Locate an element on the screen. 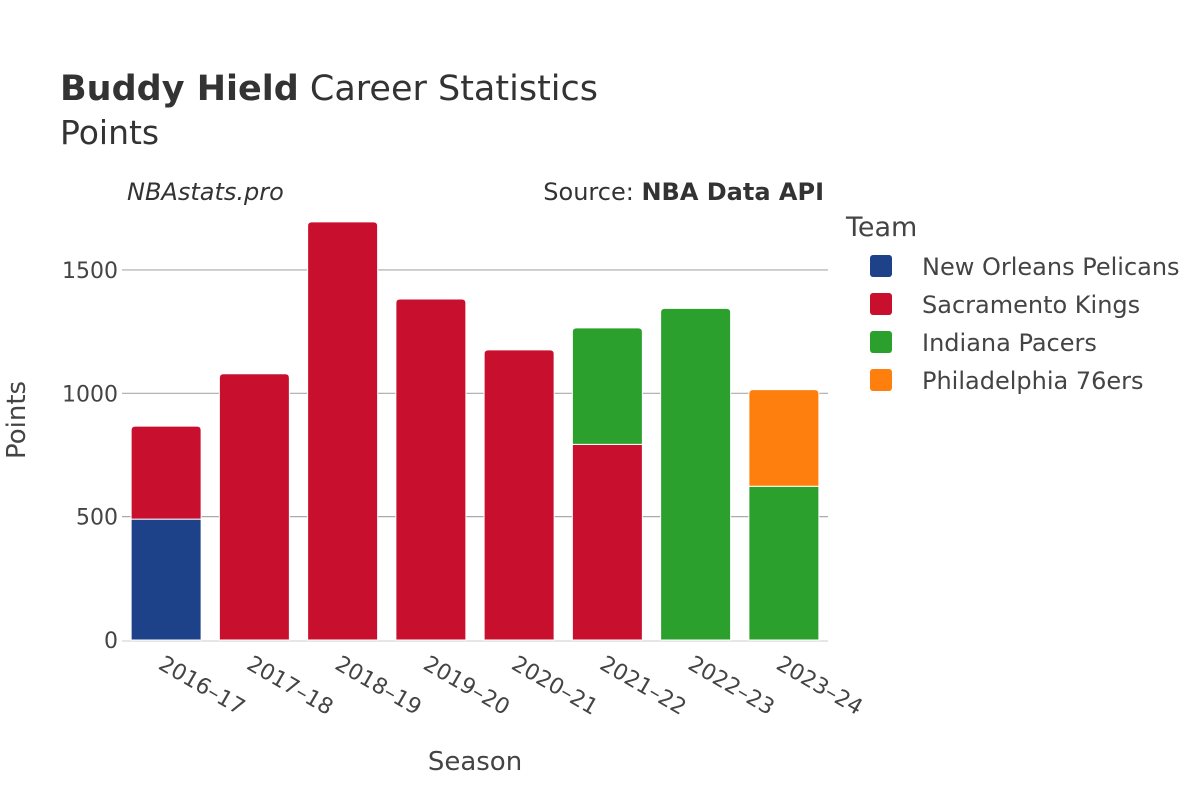 The height and width of the screenshot is (800, 1200). chart-subtitle: Points is located at coordinates (109, 132).